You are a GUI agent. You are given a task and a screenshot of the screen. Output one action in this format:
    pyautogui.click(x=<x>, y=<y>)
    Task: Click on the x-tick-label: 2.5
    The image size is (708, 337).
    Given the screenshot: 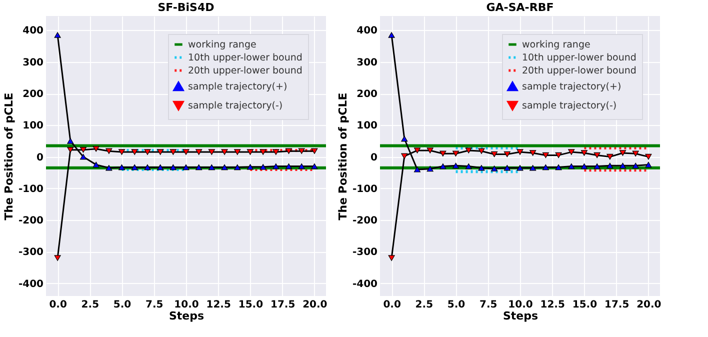 What is the action you would take?
    pyautogui.click(x=424, y=305)
    